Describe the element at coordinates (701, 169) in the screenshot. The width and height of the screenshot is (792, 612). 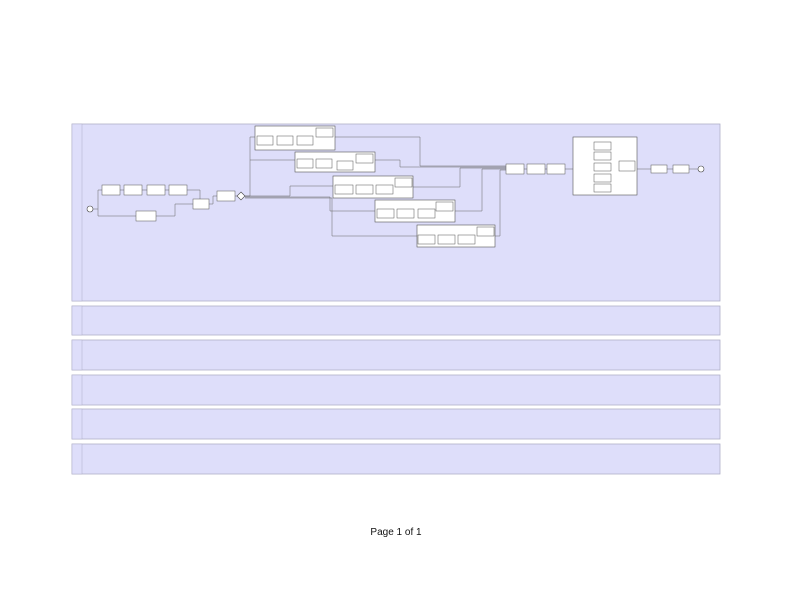
I see `end-event` at that location.